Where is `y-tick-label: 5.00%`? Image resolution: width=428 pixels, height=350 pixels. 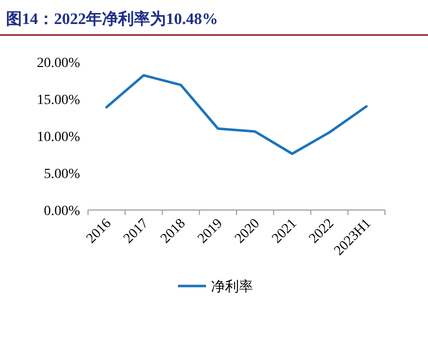
y-tick-label: 5.00% is located at coordinates (62, 174).